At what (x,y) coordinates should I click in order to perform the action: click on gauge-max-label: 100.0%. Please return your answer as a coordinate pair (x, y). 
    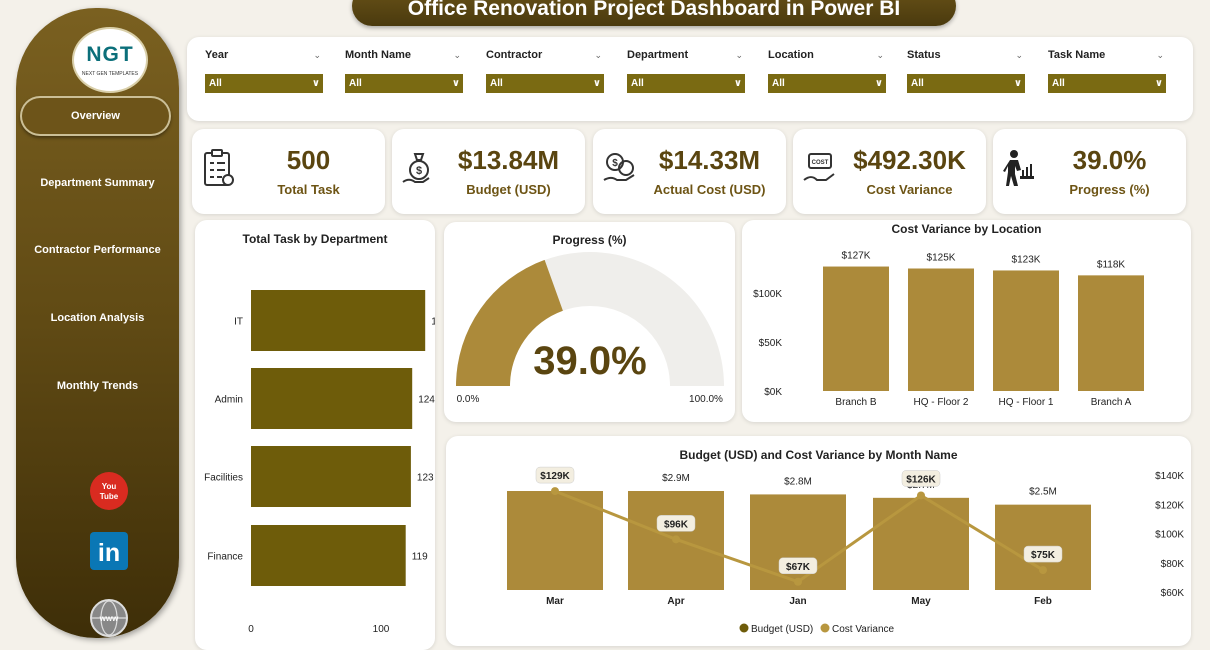
    Looking at the image, I should click on (706, 399).